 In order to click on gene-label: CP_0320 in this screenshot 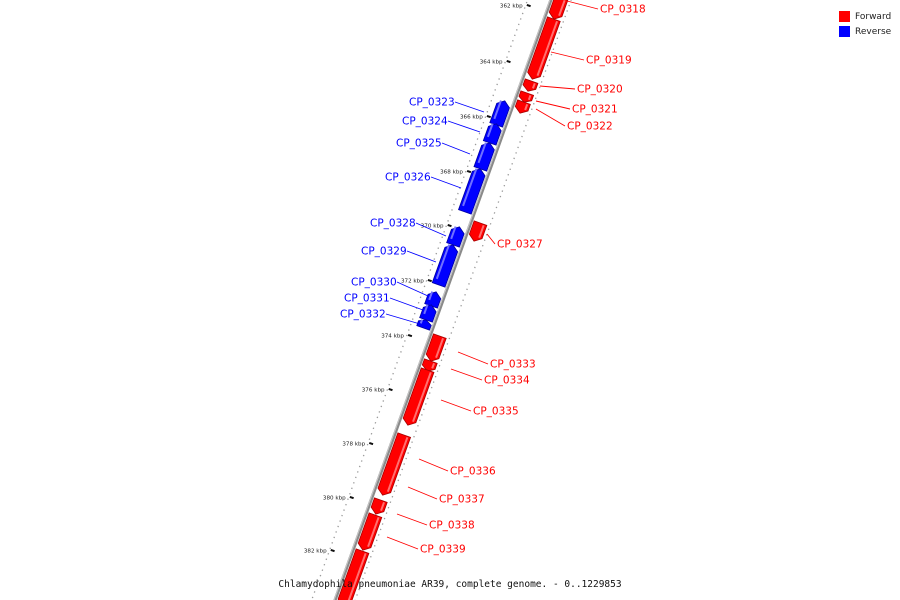, I will do `click(600, 90)`.